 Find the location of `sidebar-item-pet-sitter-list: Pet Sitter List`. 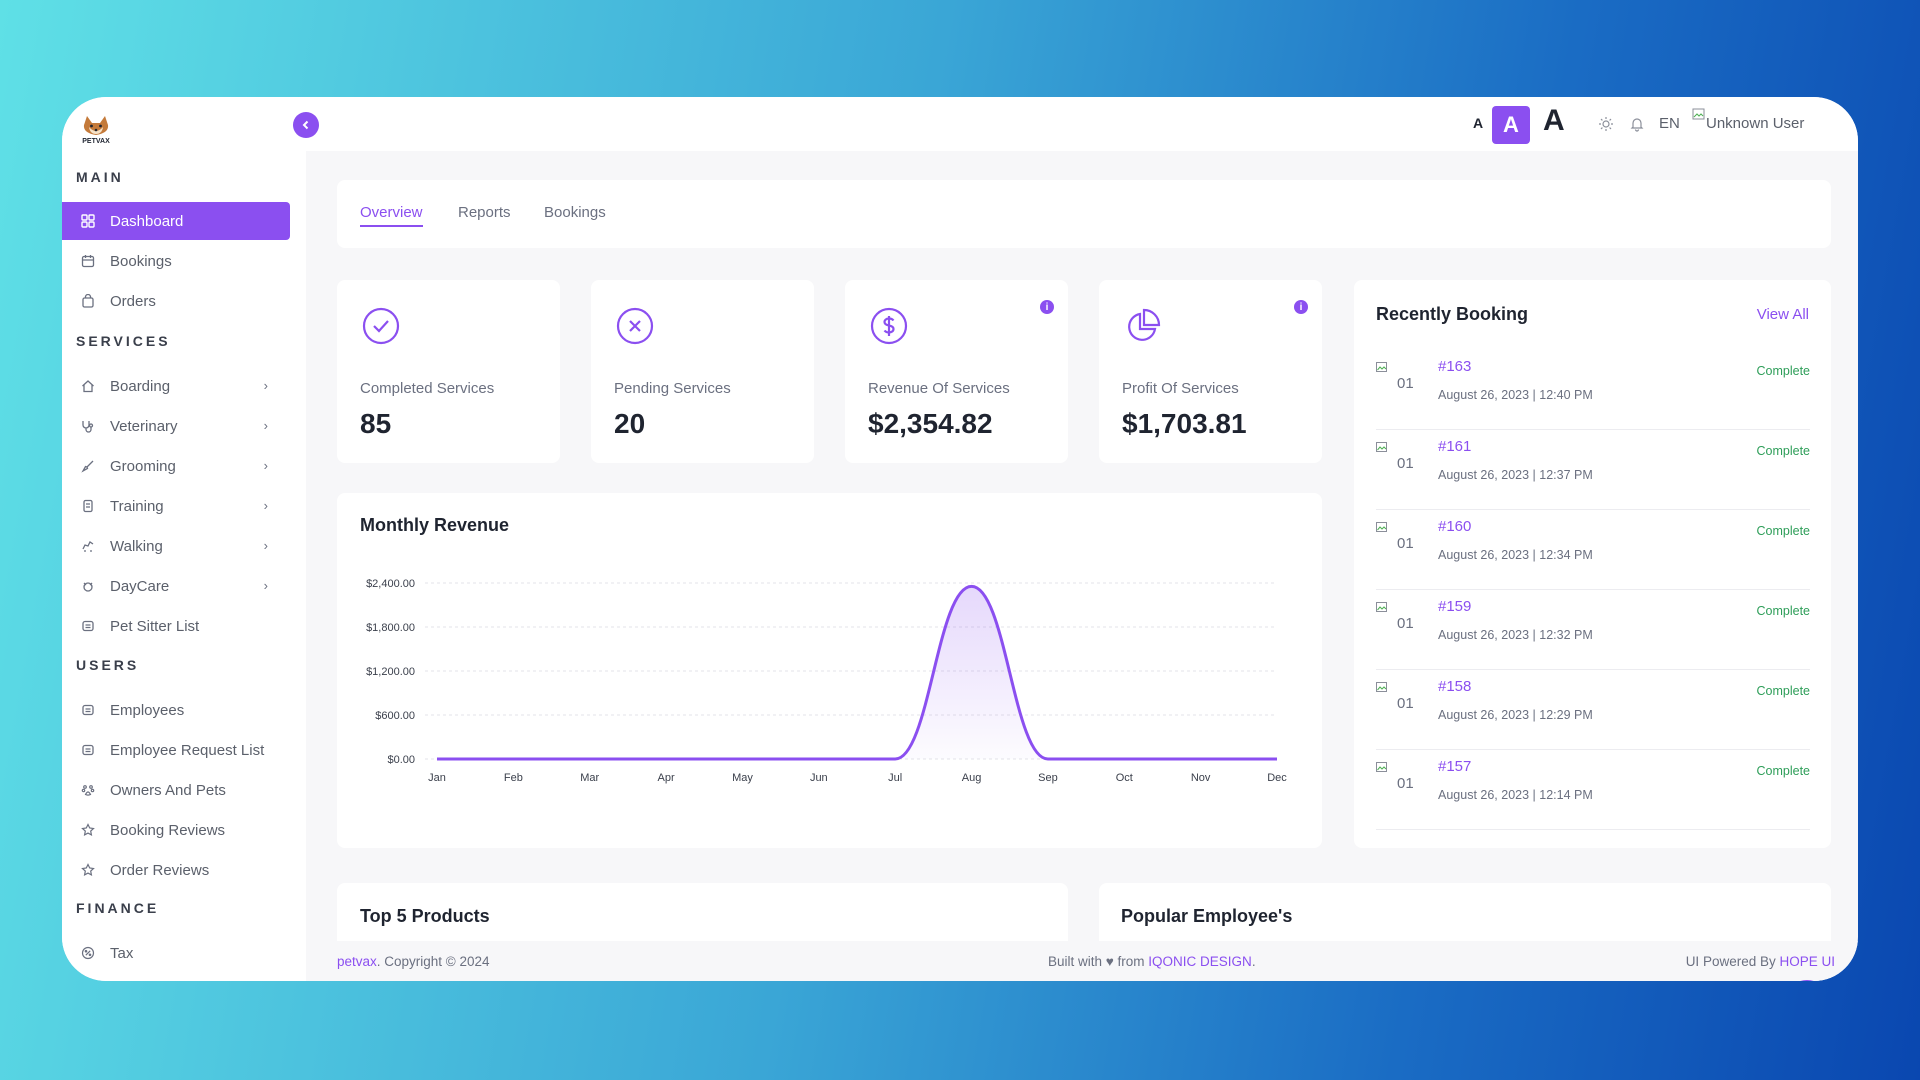

sidebar-item-pet-sitter-list: Pet Sitter List is located at coordinates (176, 626).